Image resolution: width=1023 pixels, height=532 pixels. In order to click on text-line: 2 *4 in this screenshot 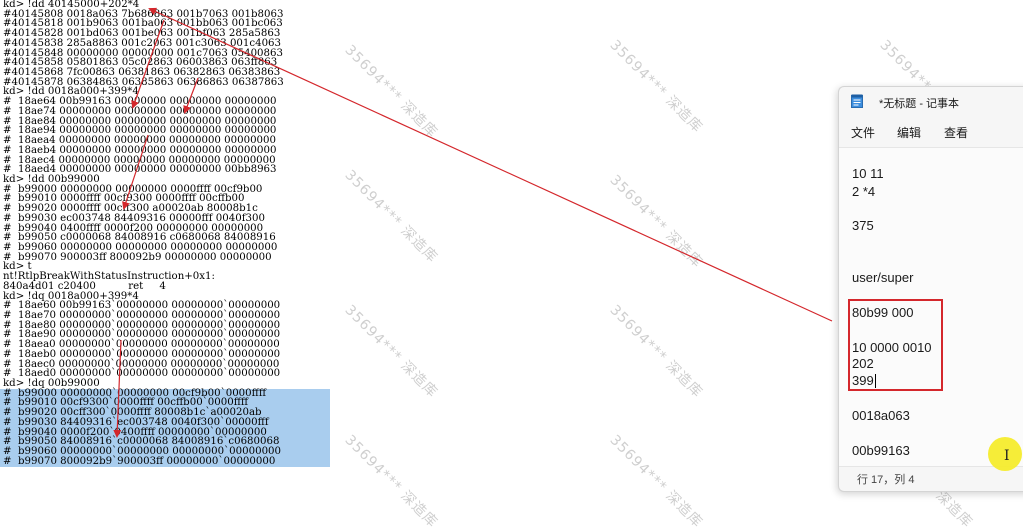, I will do `click(864, 191)`.